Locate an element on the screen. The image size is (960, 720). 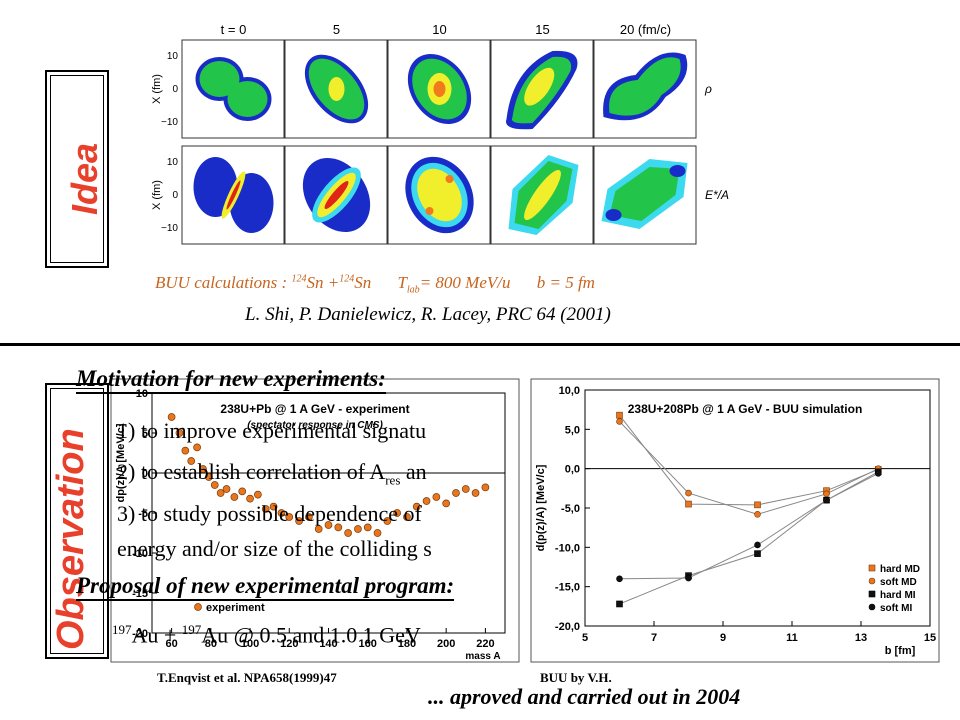
x-tick-label: 7 is located at coordinates (654, 638).